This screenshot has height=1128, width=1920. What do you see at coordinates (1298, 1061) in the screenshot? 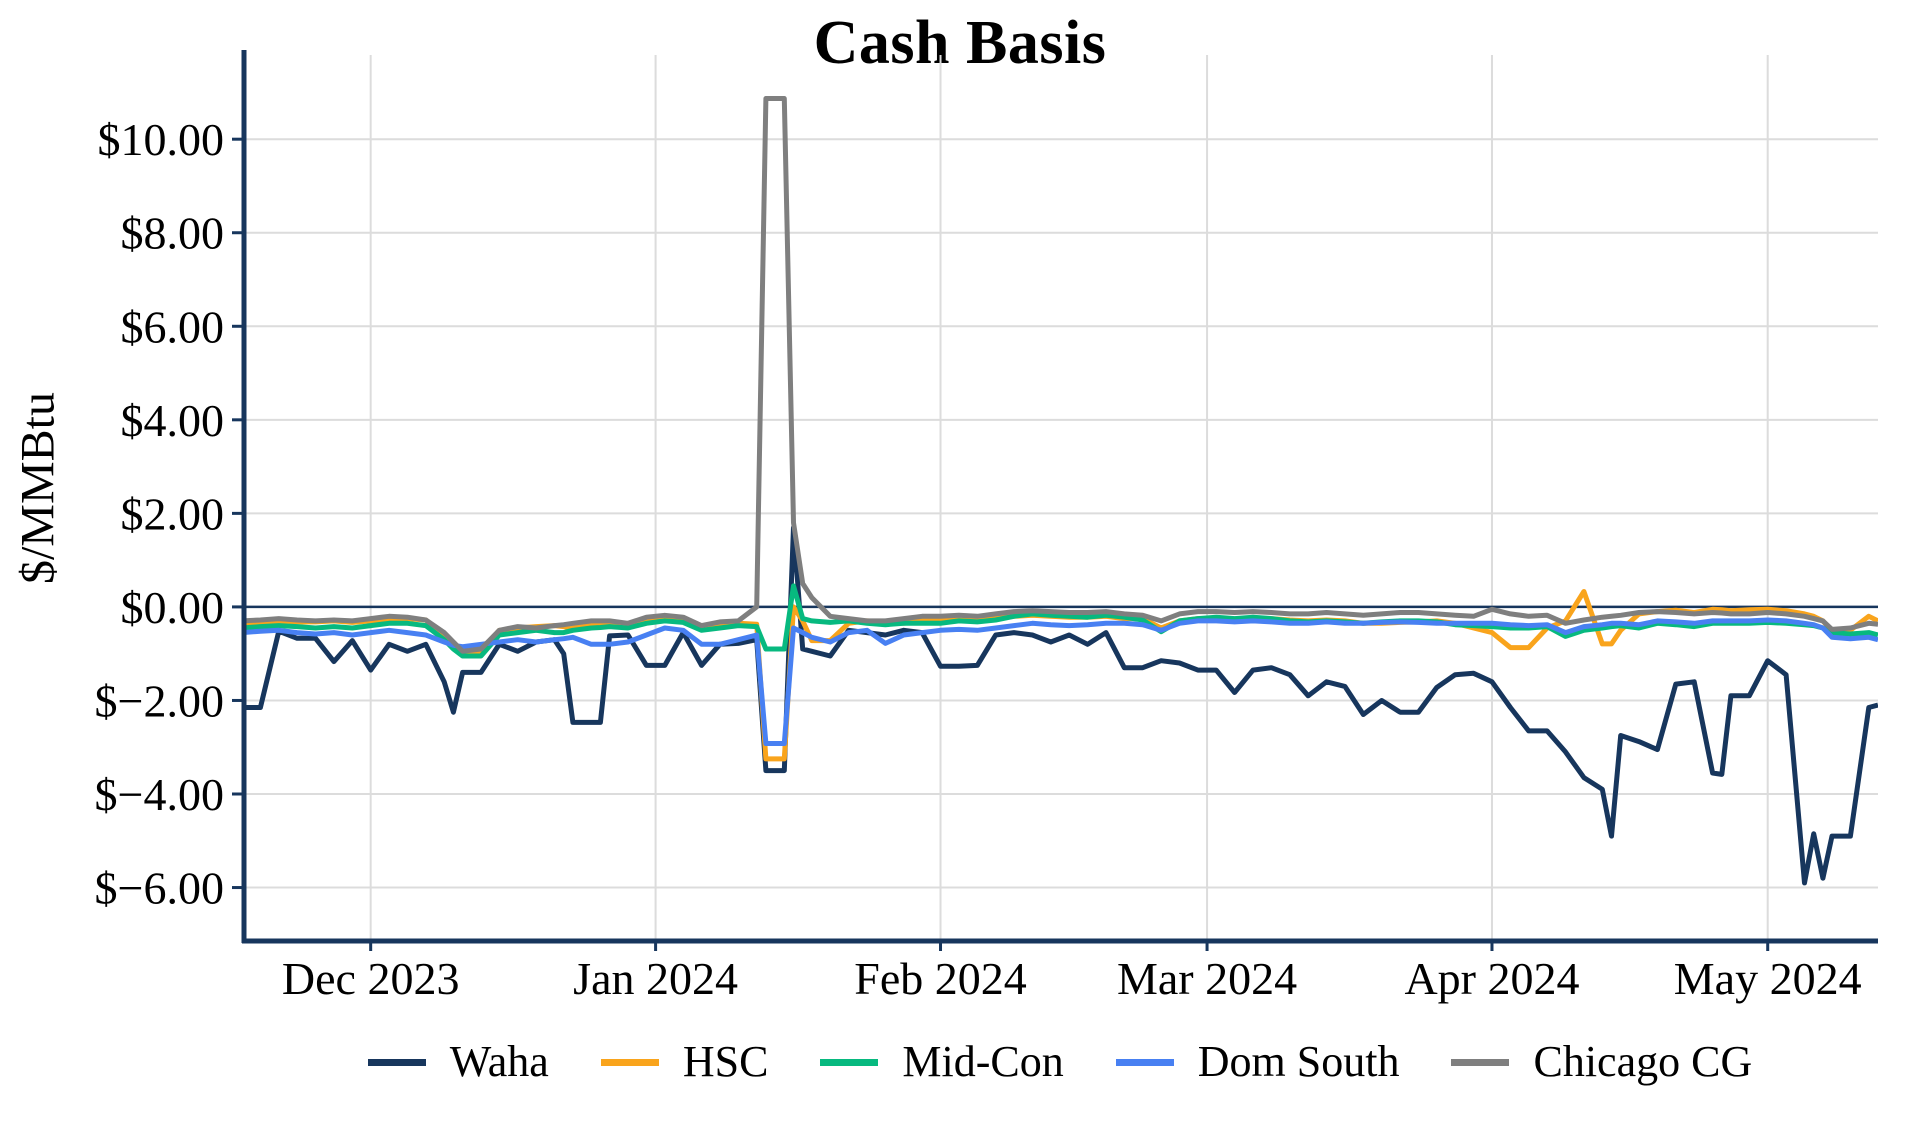
I see `legend-label: Dom South` at bounding box center [1298, 1061].